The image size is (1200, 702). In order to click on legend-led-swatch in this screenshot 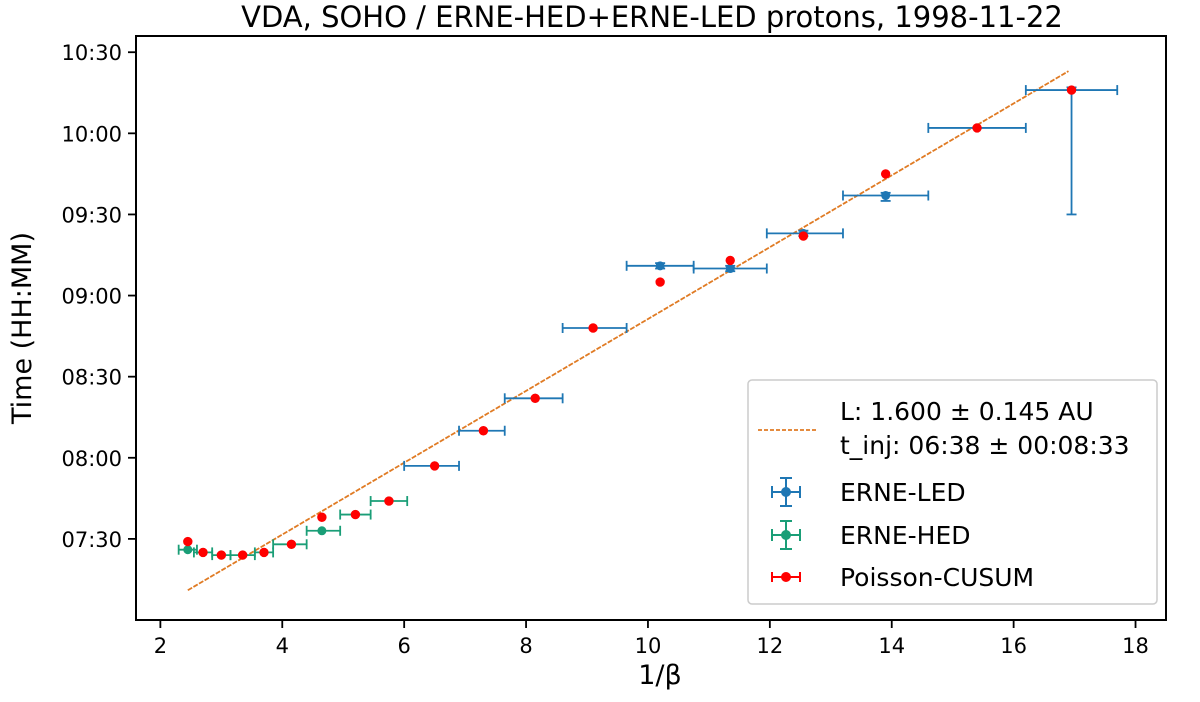, I will do `click(786, 492)`.